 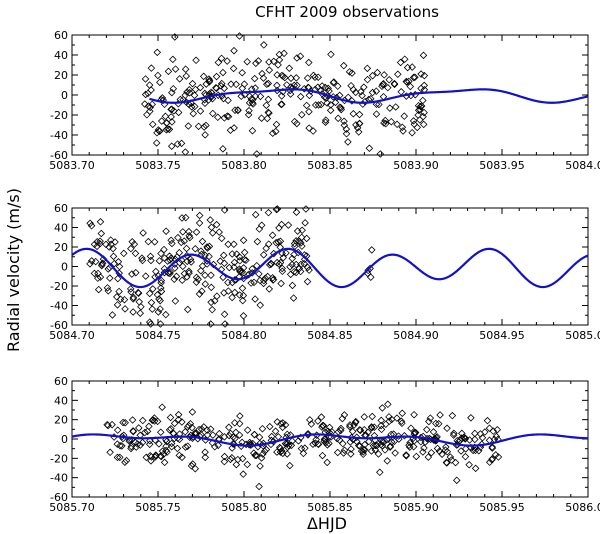 I want to click on x-tick-label: 5084.95, so click(x=502, y=335).